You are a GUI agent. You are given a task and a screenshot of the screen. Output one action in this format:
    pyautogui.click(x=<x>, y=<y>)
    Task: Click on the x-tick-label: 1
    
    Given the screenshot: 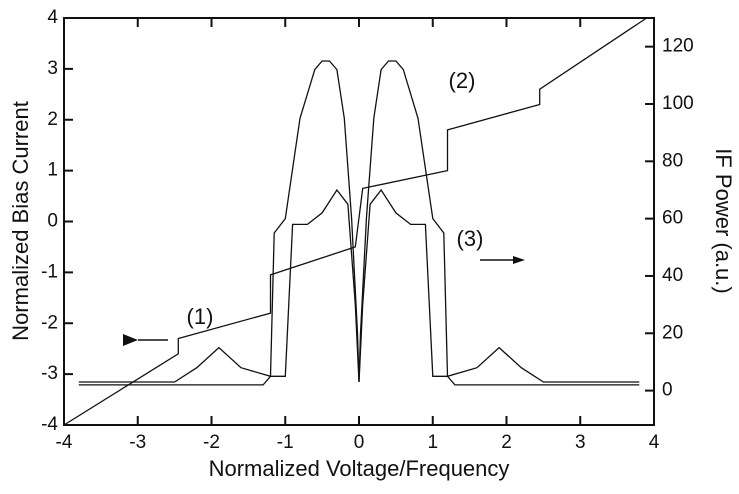 What is the action you would take?
    pyautogui.click(x=432, y=442)
    